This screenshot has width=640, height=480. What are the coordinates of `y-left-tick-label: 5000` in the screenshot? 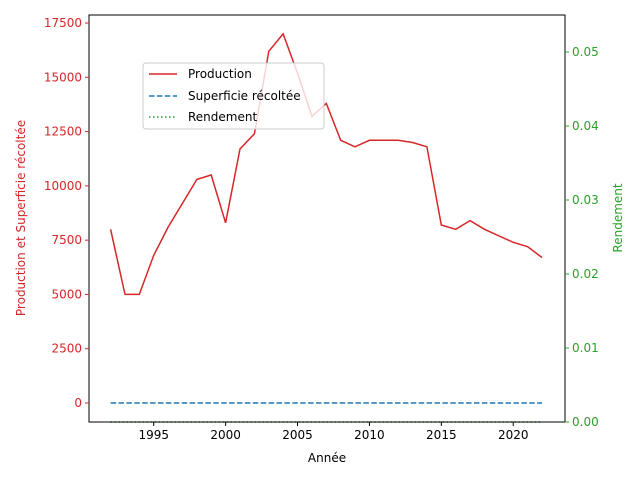 It's located at (66, 294).